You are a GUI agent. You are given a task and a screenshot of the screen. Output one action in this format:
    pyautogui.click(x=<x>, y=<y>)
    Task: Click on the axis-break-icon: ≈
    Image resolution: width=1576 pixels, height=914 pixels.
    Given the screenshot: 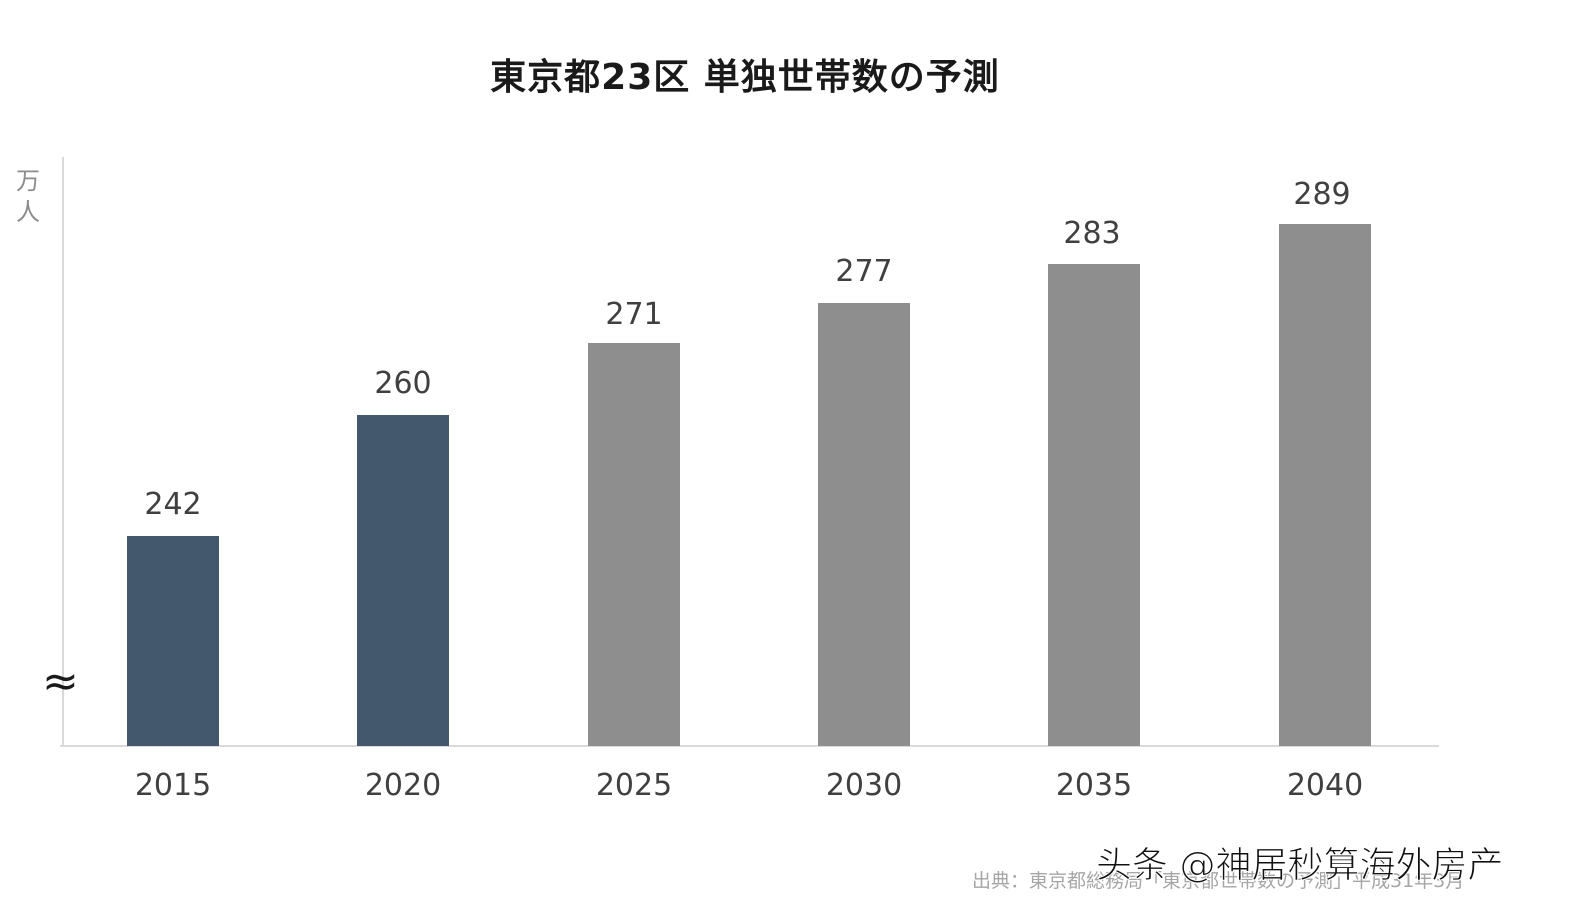 What is the action you would take?
    pyautogui.click(x=60, y=681)
    